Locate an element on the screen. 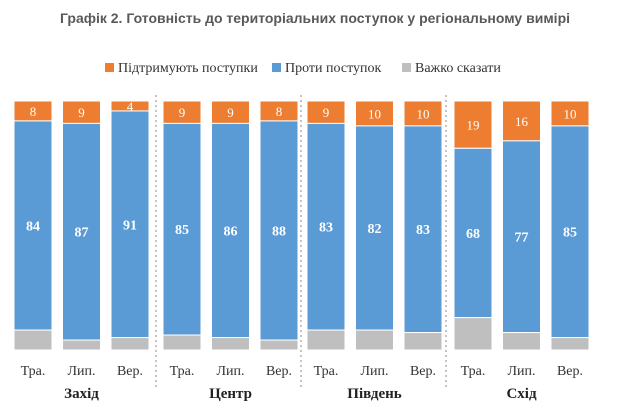  data-label: 84 is located at coordinates (33, 227).